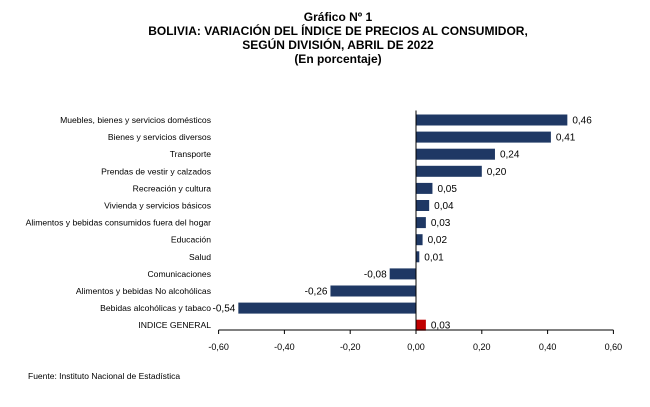  I want to click on bar-indice-general, so click(421, 325).